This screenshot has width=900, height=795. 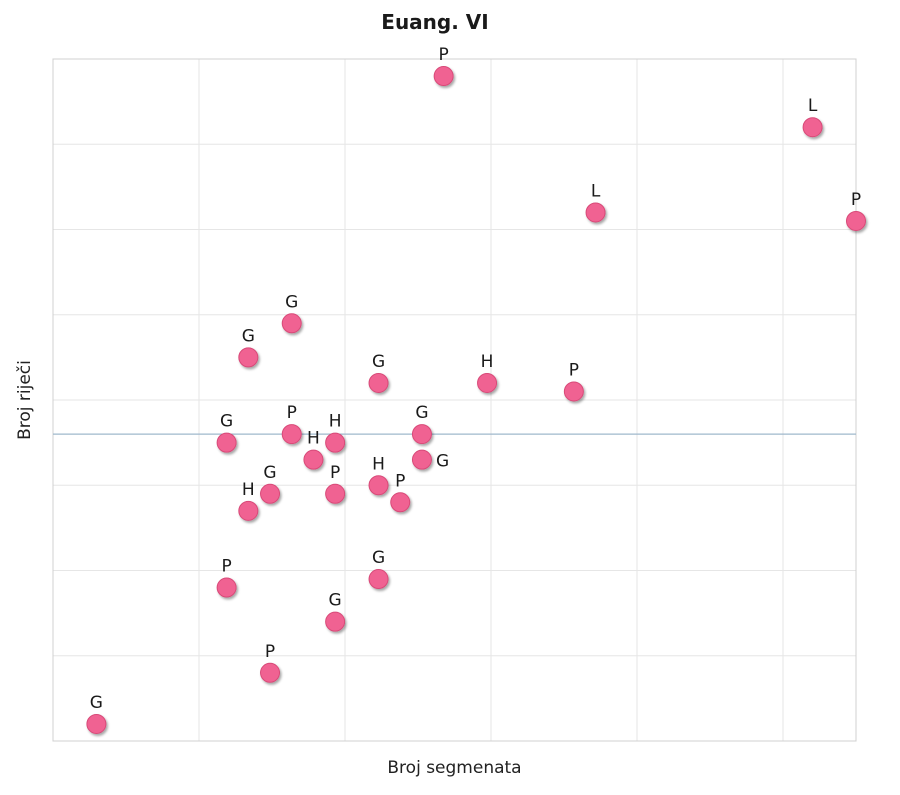 What do you see at coordinates (25, 400) in the screenshot?
I see `y-axis-label: Broj riječi` at bounding box center [25, 400].